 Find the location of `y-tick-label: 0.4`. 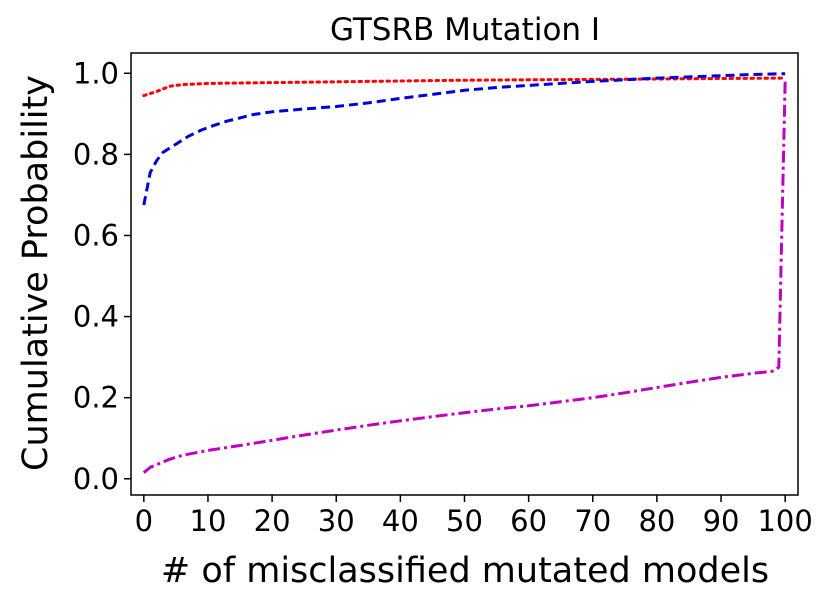

y-tick-label: 0.4 is located at coordinates (96, 317).